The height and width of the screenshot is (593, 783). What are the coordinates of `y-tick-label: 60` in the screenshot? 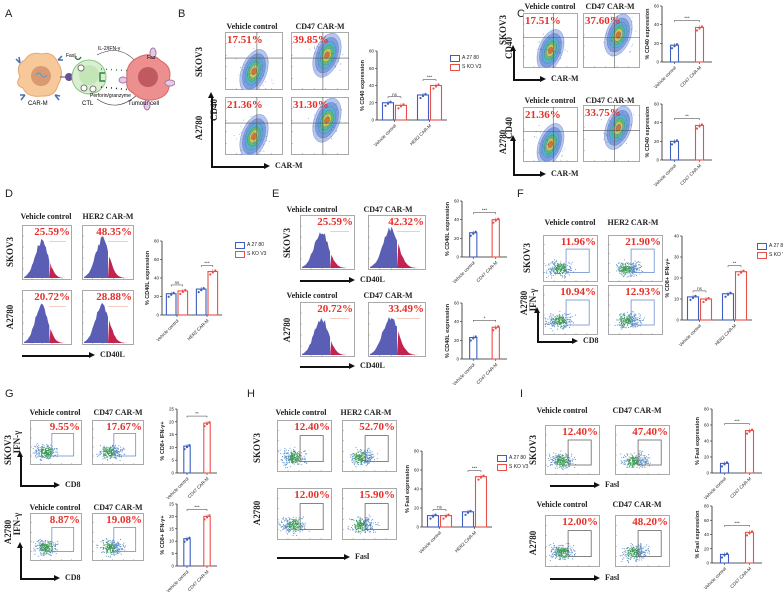 It's located at (157, 259).